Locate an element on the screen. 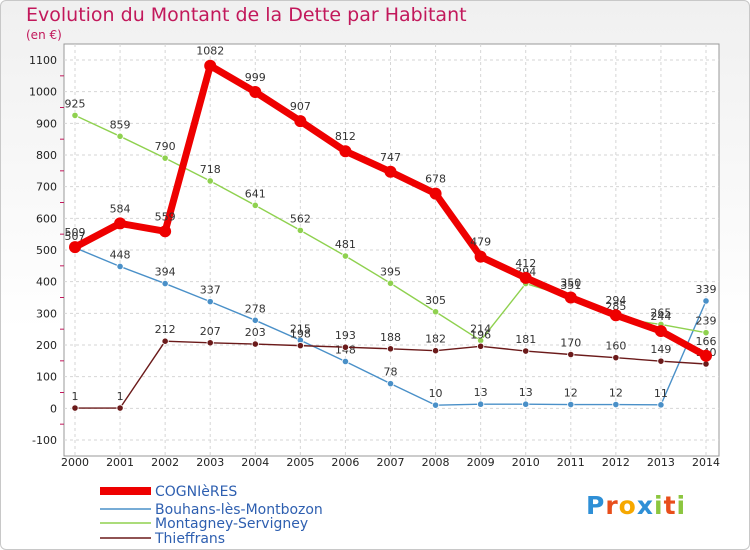 The height and width of the screenshot is (550, 750). data-label: 160 is located at coordinates (615, 346).